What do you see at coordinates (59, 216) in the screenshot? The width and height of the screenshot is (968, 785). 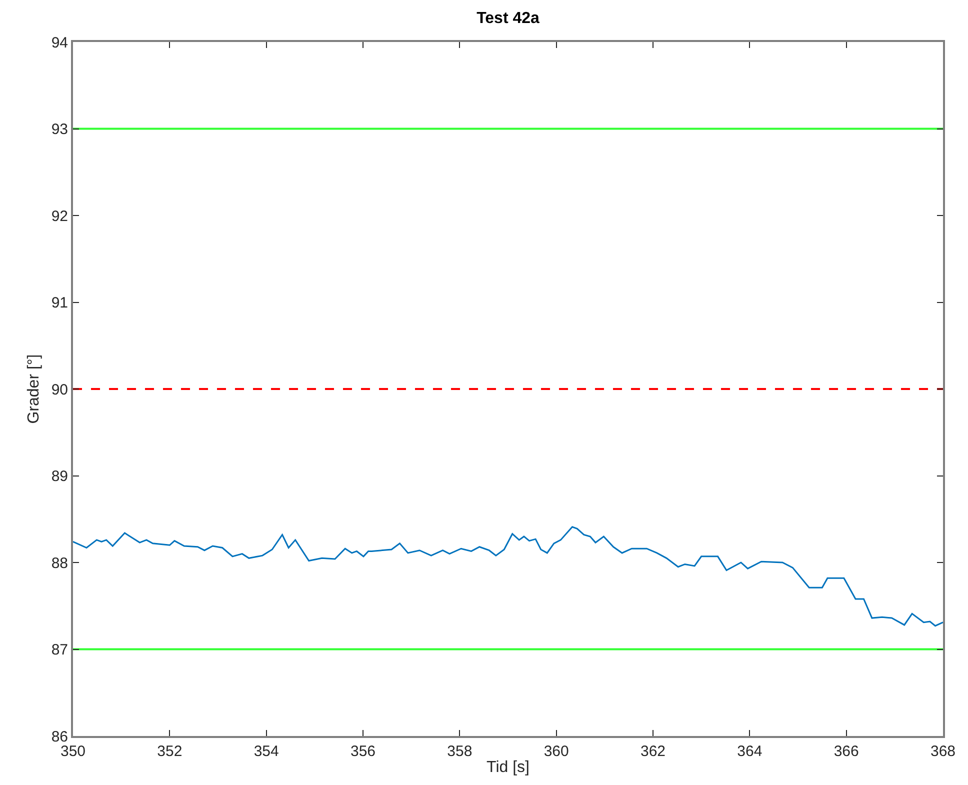 I see `y-tick-label: 92` at bounding box center [59, 216].